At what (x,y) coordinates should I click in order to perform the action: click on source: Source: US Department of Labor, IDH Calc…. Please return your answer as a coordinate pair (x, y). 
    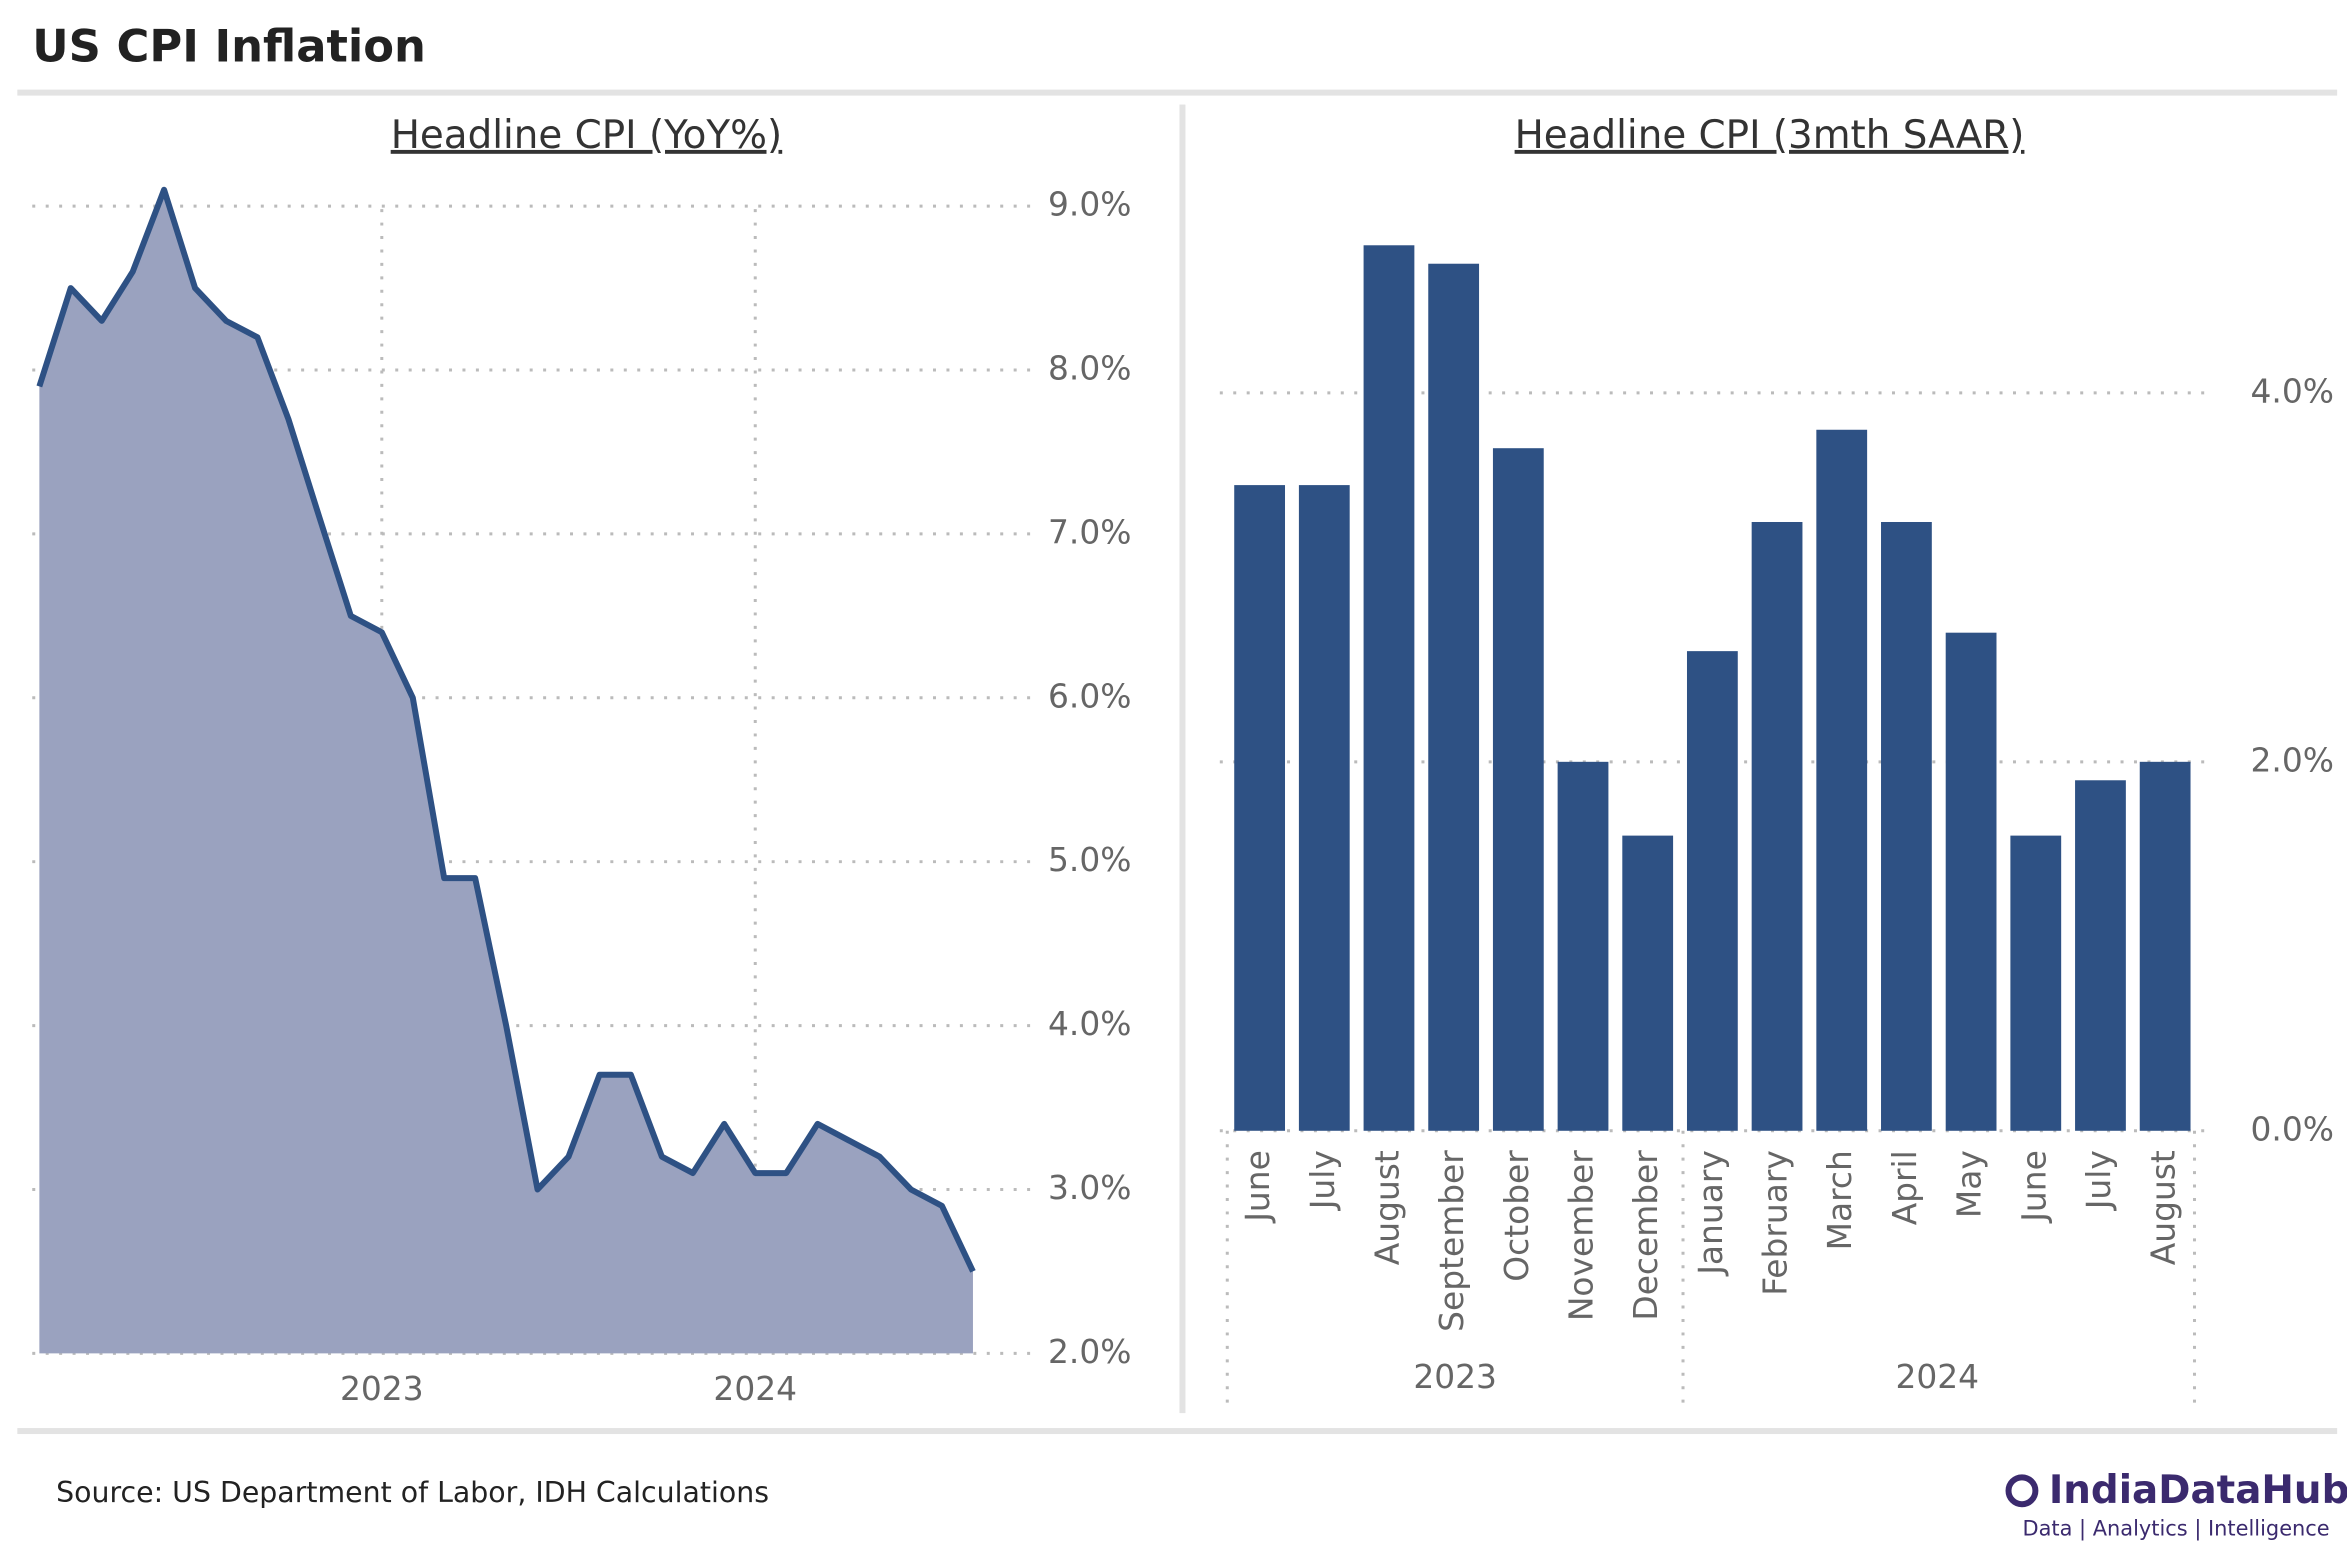
    Looking at the image, I should click on (412, 1492).